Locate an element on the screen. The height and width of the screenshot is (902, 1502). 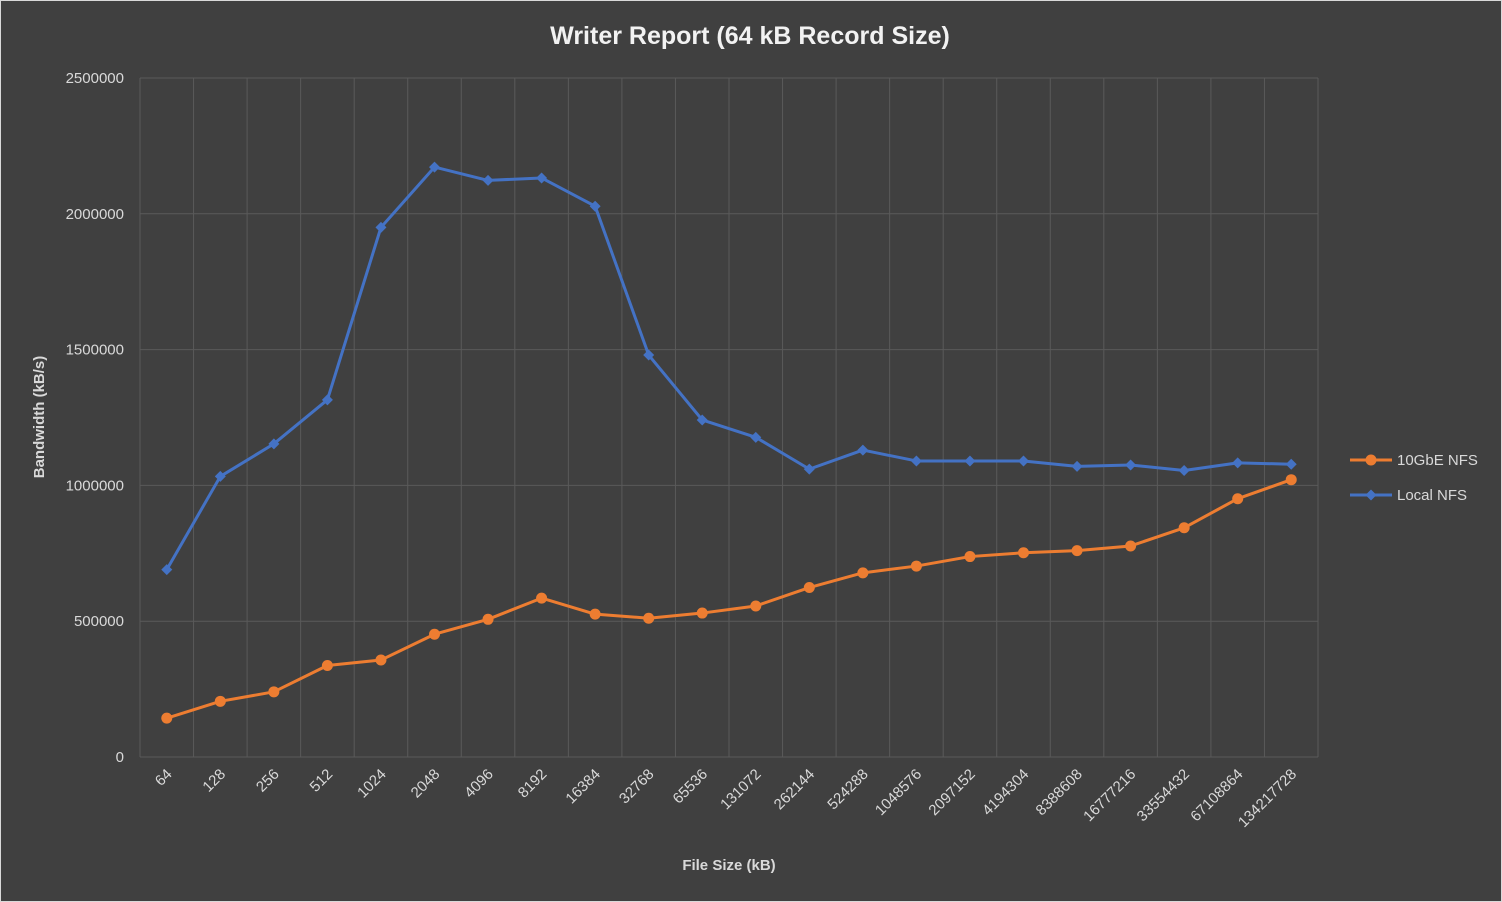
legend: 10GbE NFS Local NFS is located at coordinates (1414, 478).